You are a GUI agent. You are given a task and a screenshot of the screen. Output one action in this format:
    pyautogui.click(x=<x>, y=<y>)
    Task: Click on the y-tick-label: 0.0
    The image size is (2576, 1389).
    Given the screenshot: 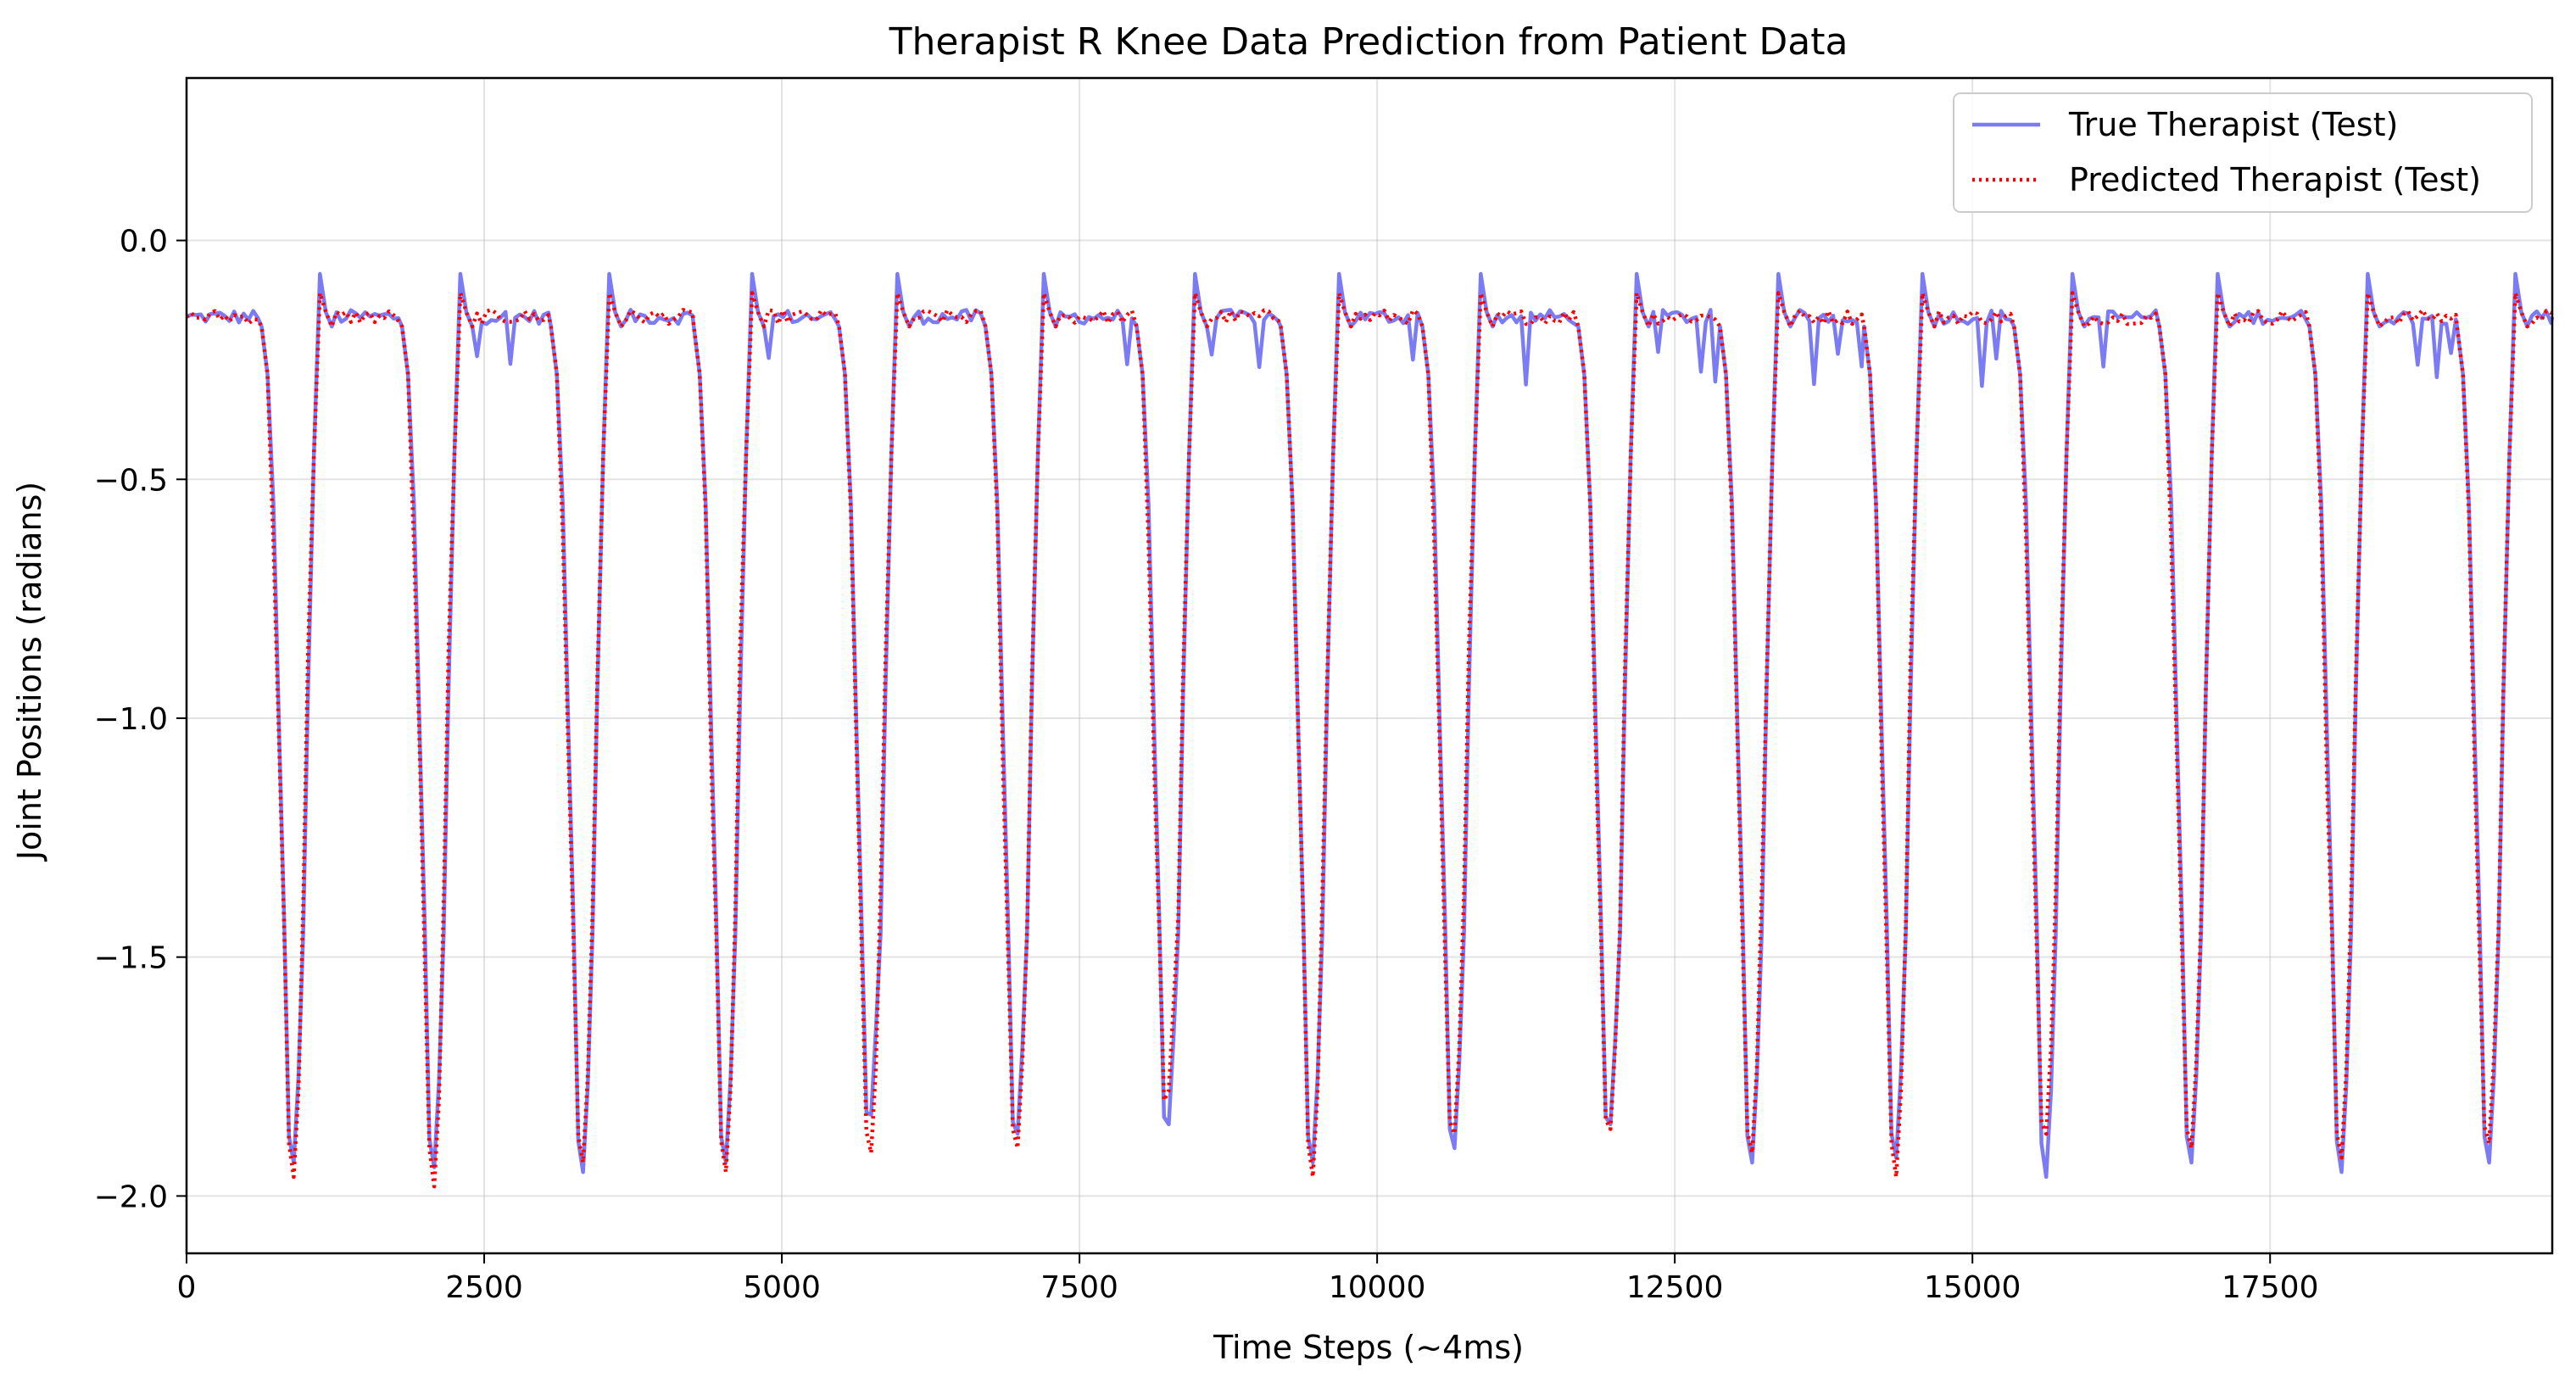 What is the action you would take?
    pyautogui.click(x=144, y=242)
    